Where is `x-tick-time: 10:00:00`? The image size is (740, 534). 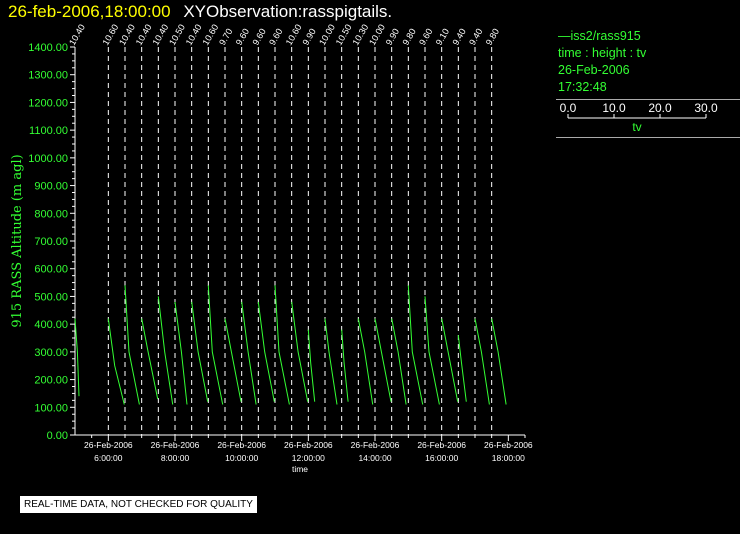
x-tick-time: 10:00:00 is located at coordinates (241, 458).